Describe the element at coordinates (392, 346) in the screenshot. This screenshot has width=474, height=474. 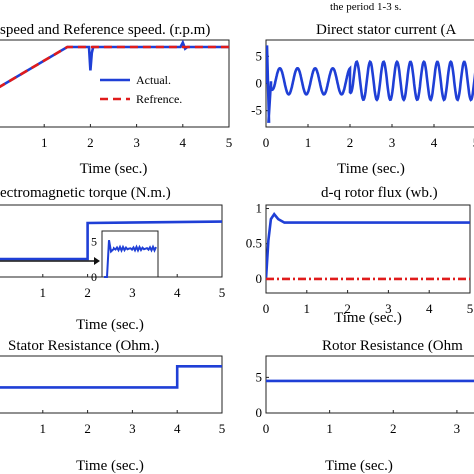
I see `chart-title: Rotor Resistance (Ohm` at that location.